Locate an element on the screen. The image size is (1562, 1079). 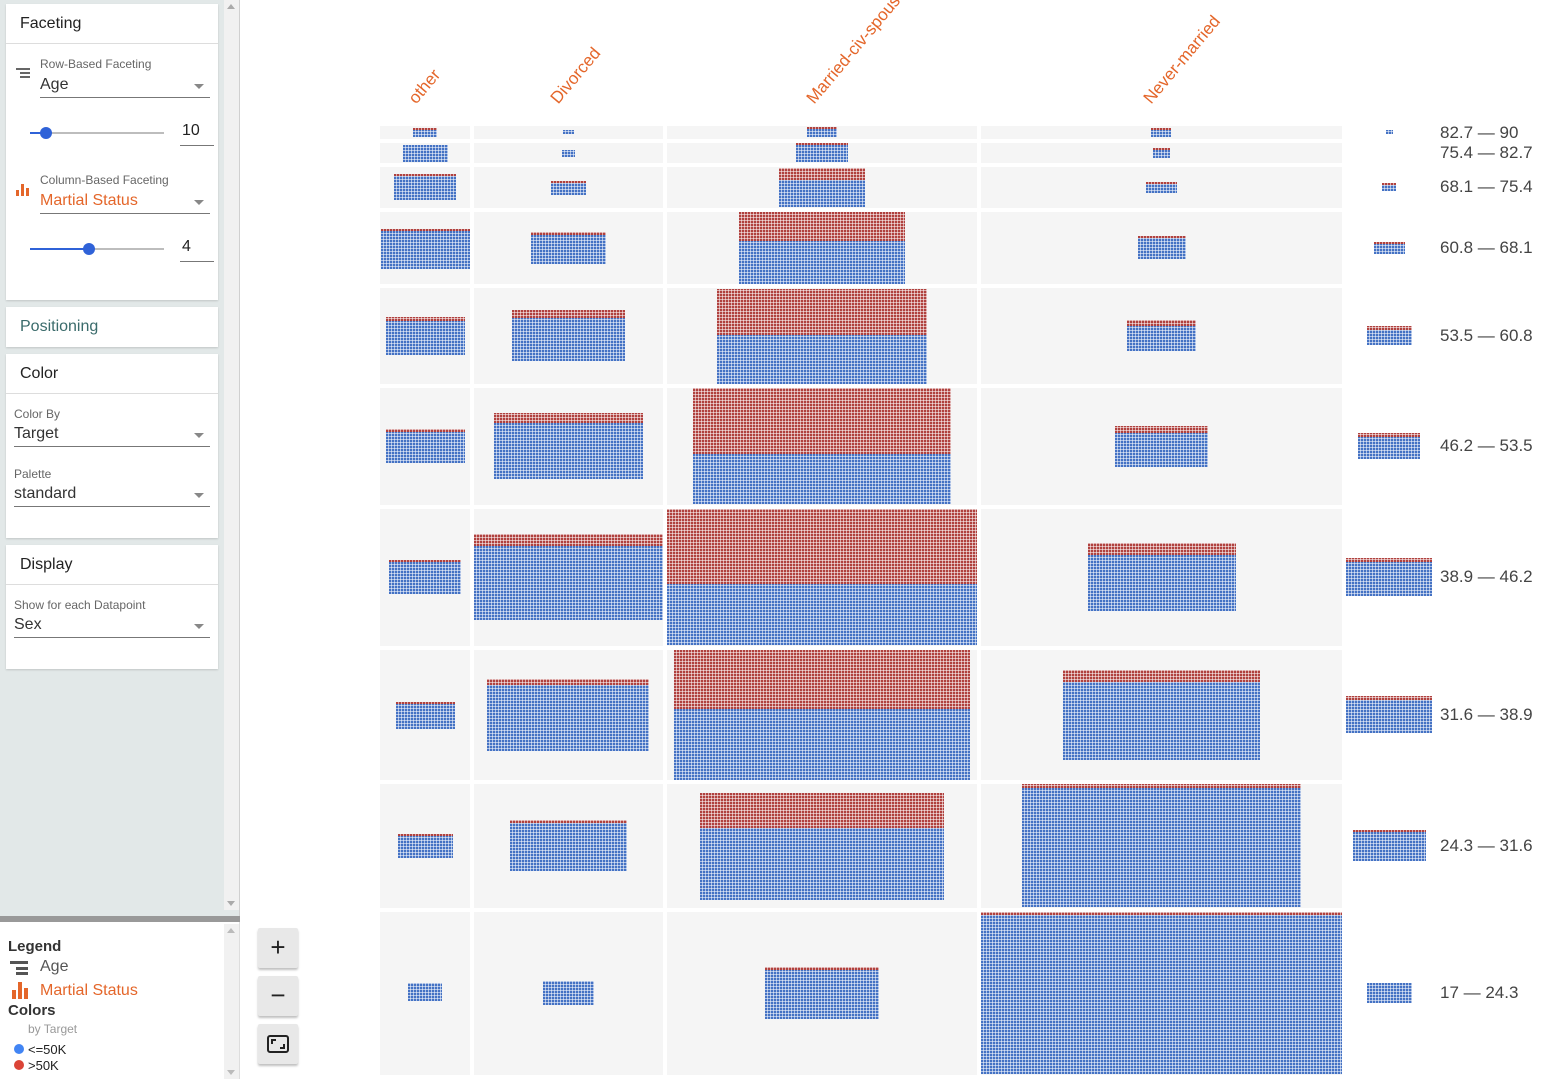
row-buckets-input: 10 is located at coordinates (197, 134).